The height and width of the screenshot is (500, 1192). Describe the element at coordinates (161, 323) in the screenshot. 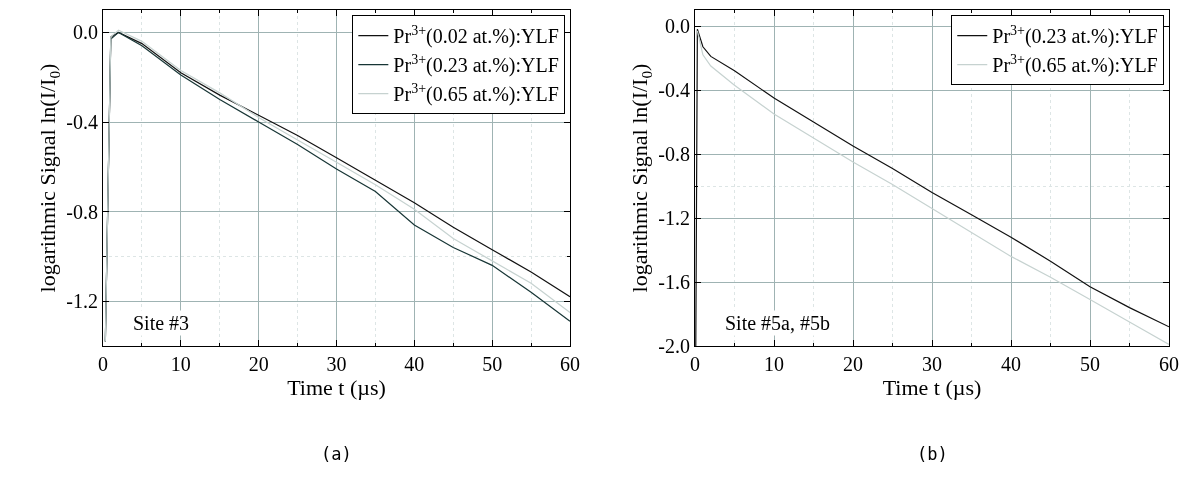

I see `annotation: Site #3` at that location.